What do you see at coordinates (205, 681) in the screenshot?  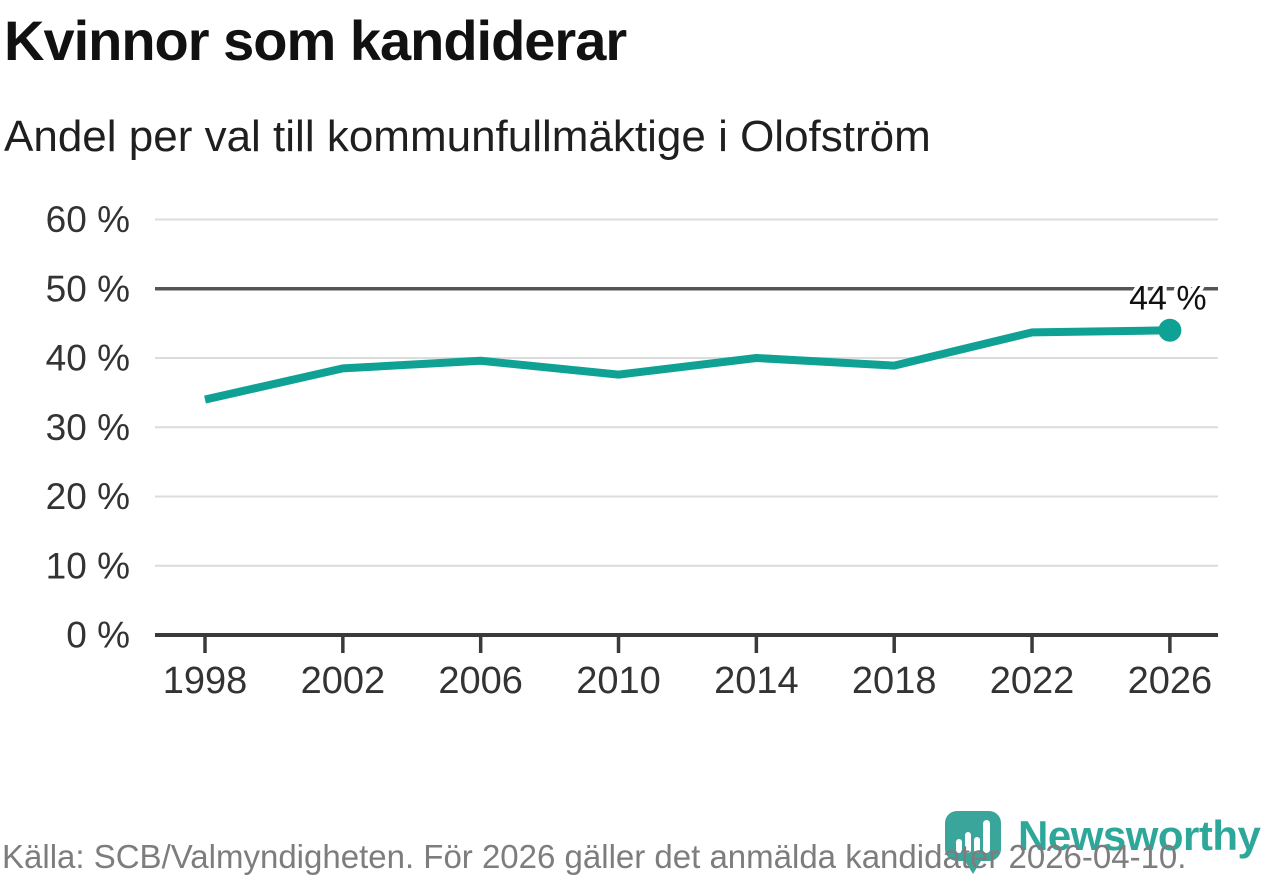 I see `x-tick-label: 1998` at bounding box center [205, 681].